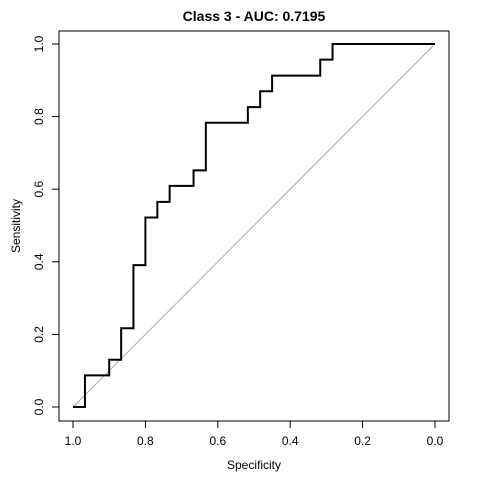 The image size is (480, 480). Describe the element at coordinates (435, 441) in the screenshot. I see `x-tick-label: 0.0` at that location.